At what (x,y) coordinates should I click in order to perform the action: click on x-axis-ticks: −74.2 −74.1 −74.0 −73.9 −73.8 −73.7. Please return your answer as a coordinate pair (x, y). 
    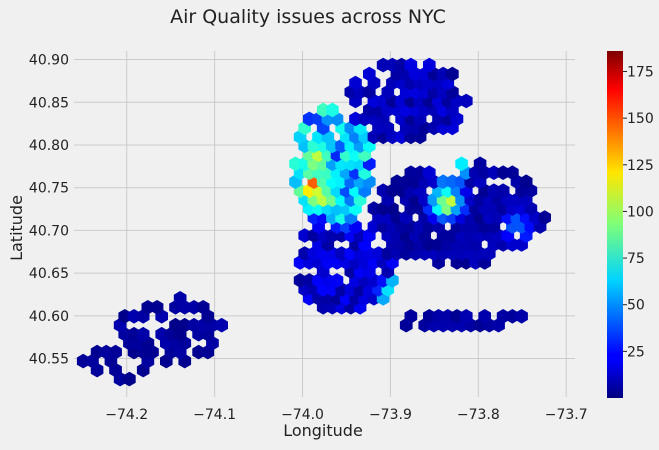
    Looking at the image, I should click on (346, 415).